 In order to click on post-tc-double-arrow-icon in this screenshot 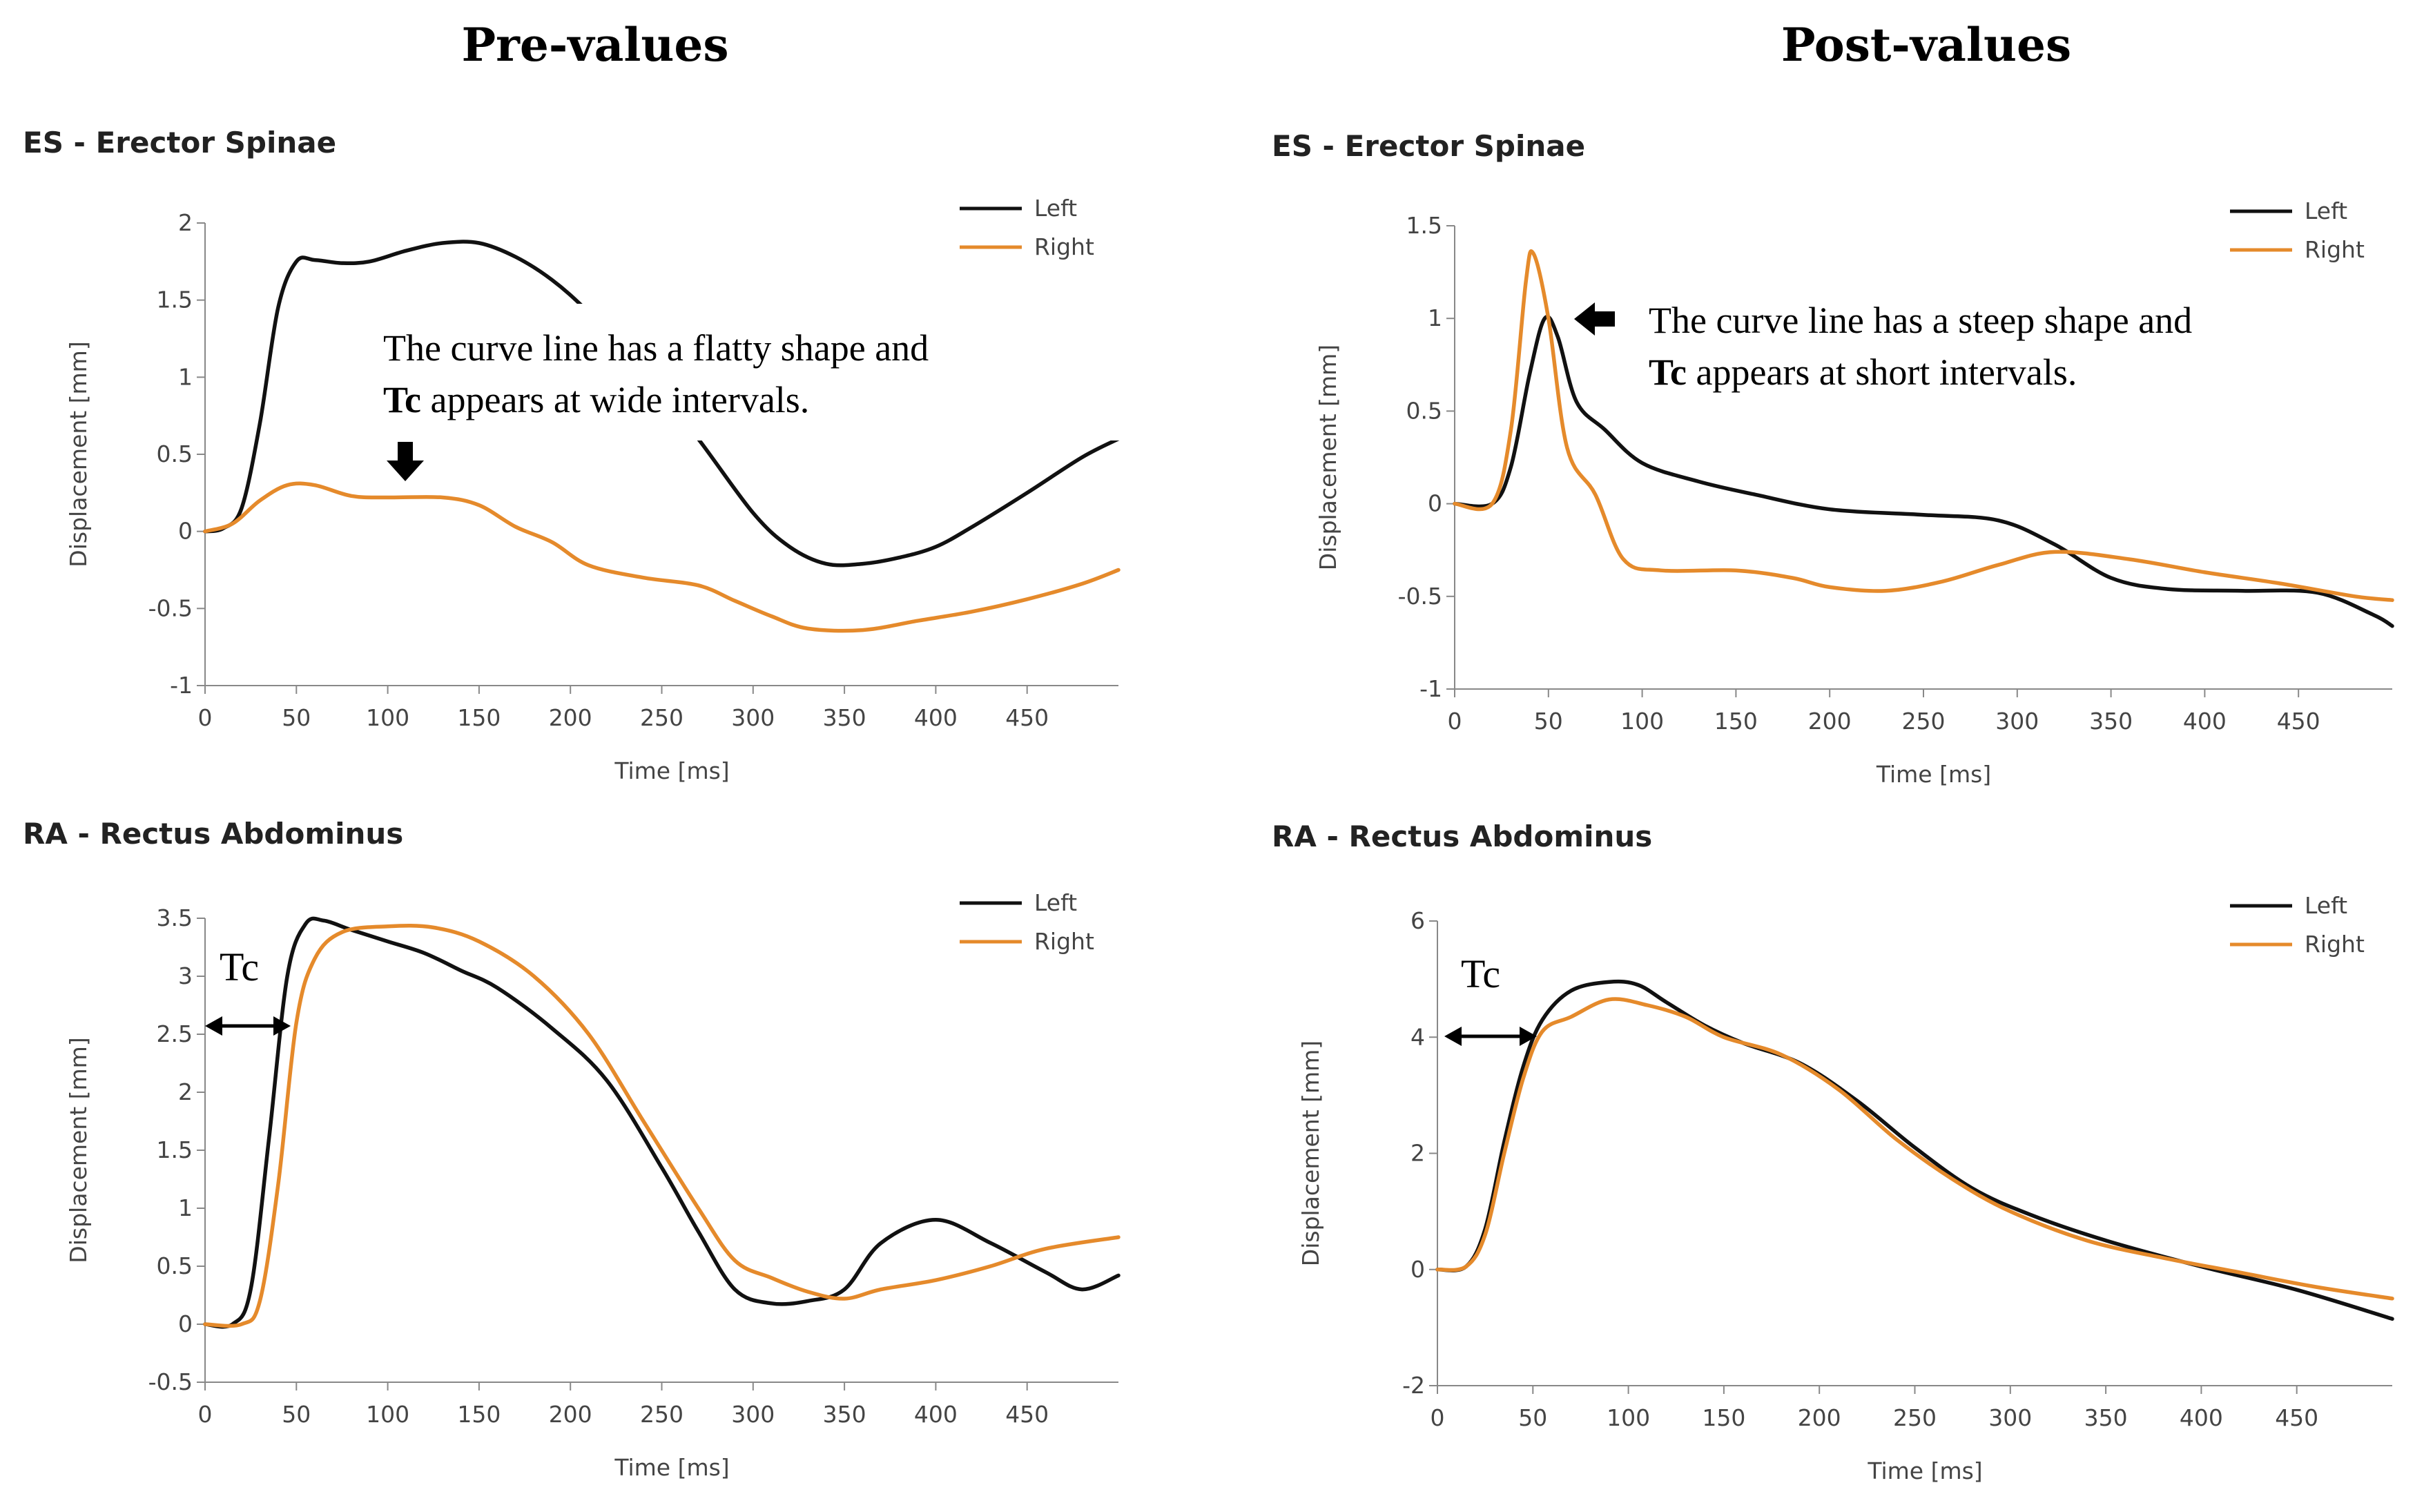, I will do `click(1490, 1036)`.